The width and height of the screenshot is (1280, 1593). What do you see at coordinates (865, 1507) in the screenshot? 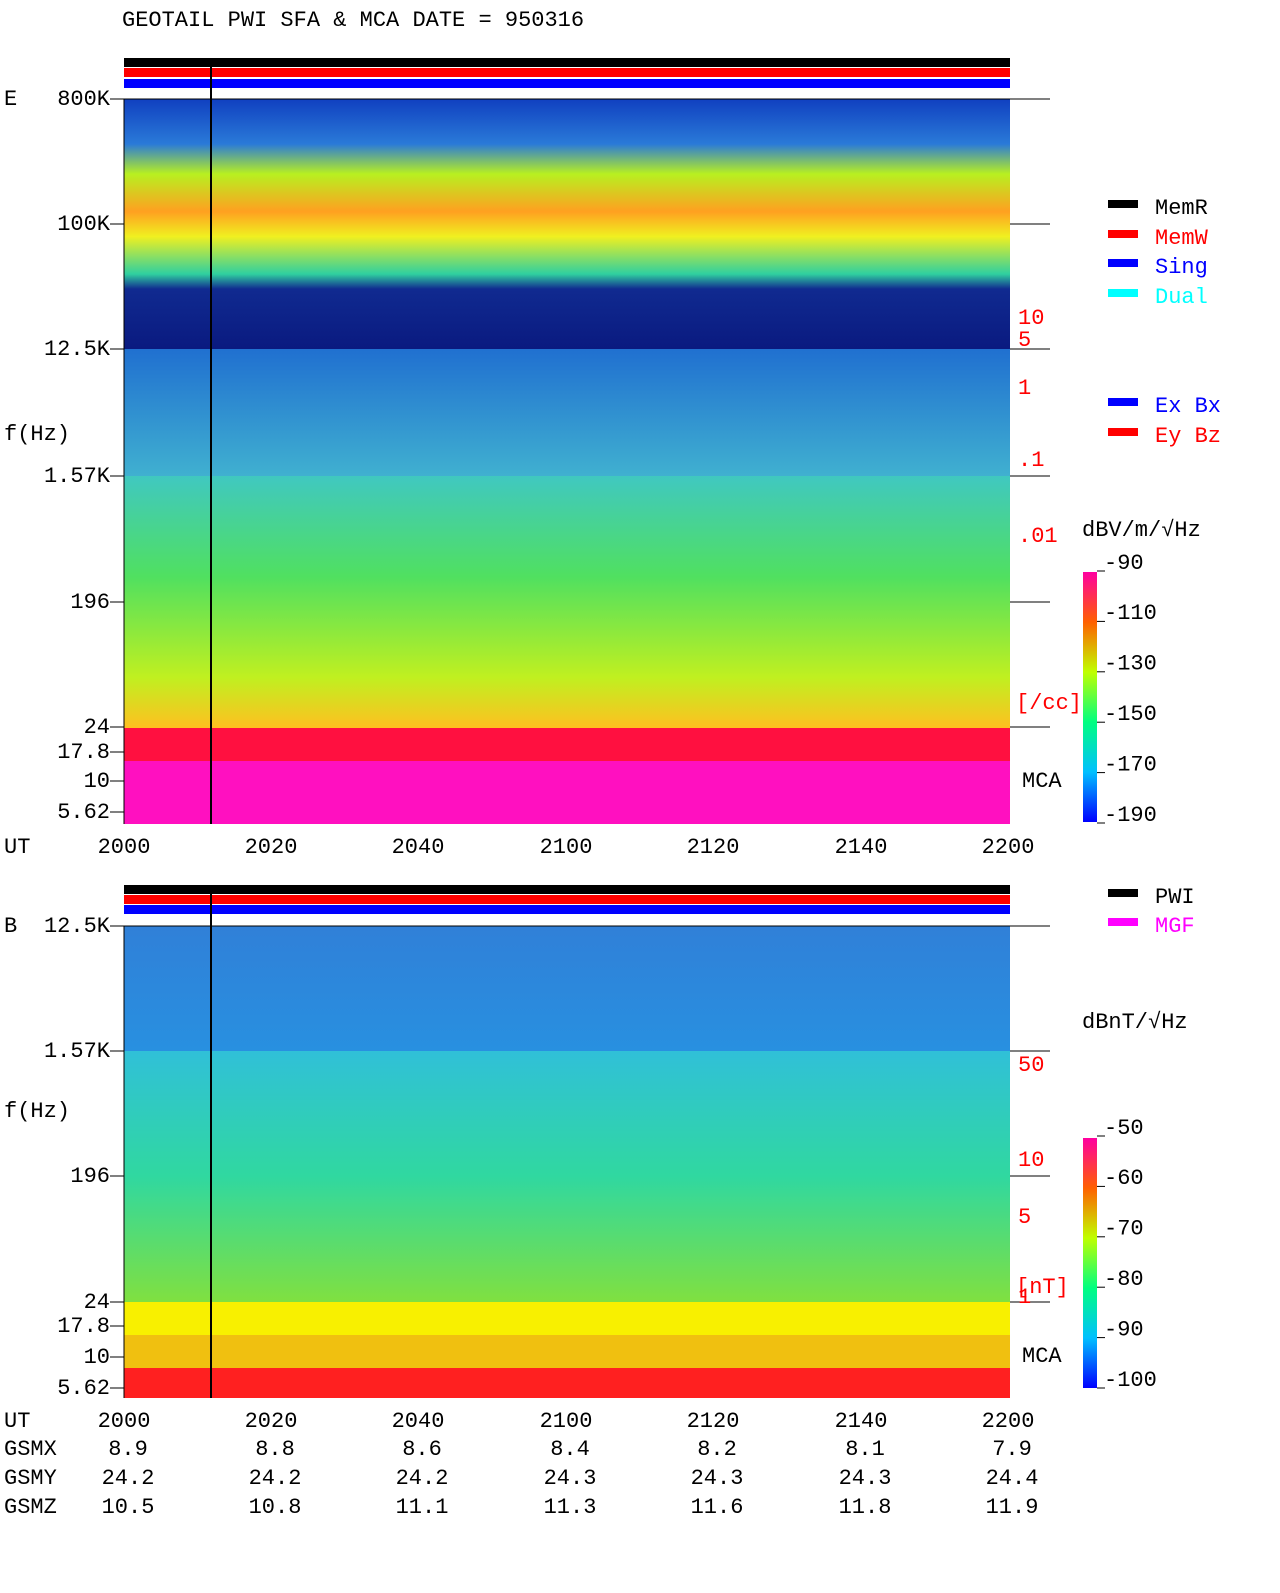
I see `orbit-value: 11.8` at bounding box center [865, 1507].